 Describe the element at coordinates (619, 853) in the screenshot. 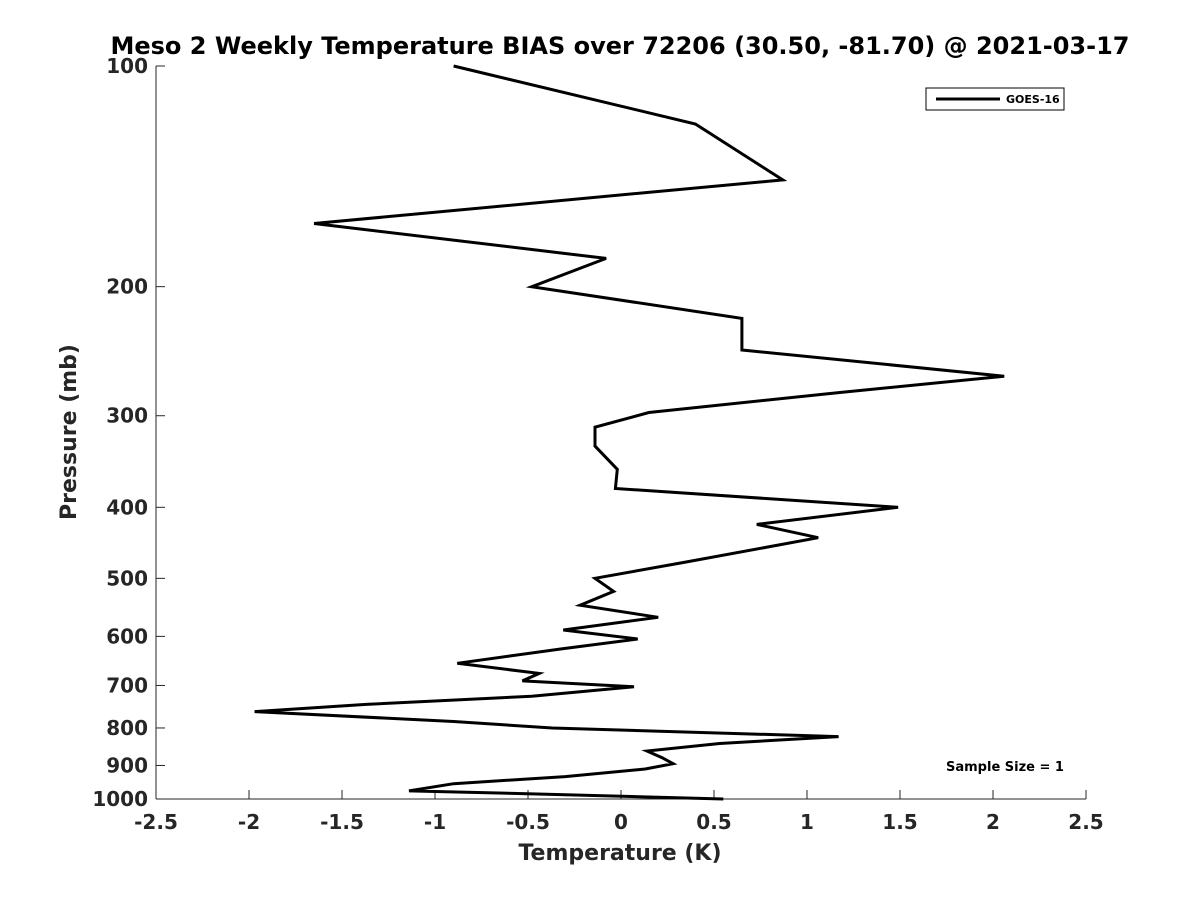

I see `x-axis-label: Temperature (K)` at that location.